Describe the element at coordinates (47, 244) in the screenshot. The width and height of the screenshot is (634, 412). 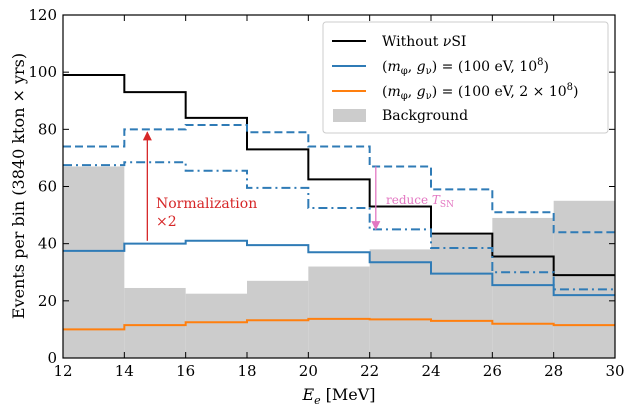
I see `y-tick-label-40: 40` at that location.